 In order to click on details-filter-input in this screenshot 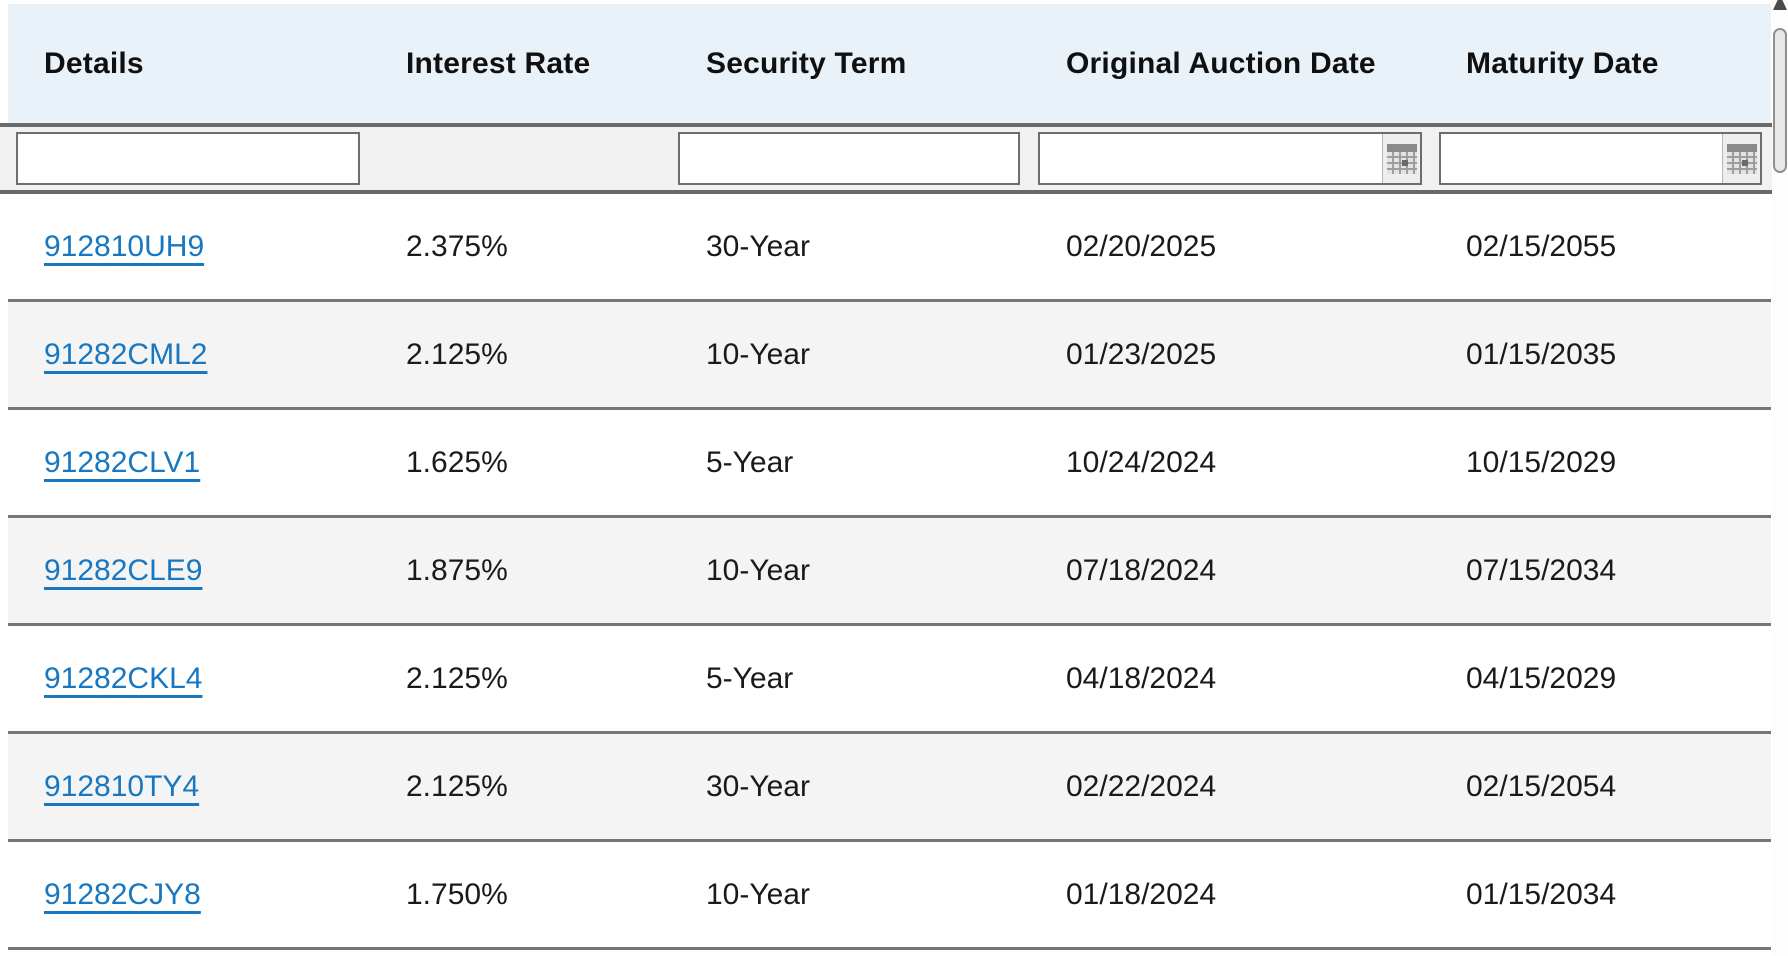, I will do `click(188, 158)`.